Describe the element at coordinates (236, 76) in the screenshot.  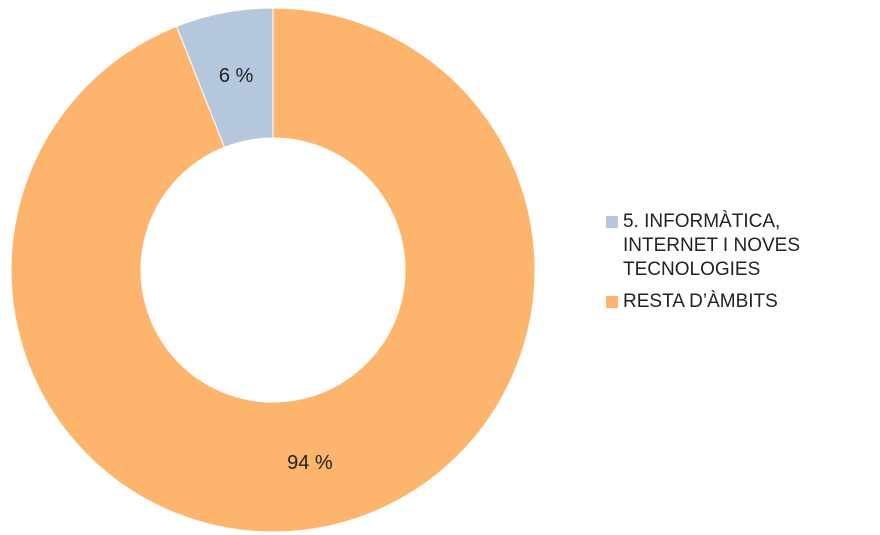
I see `data-label: 6 %` at that location.